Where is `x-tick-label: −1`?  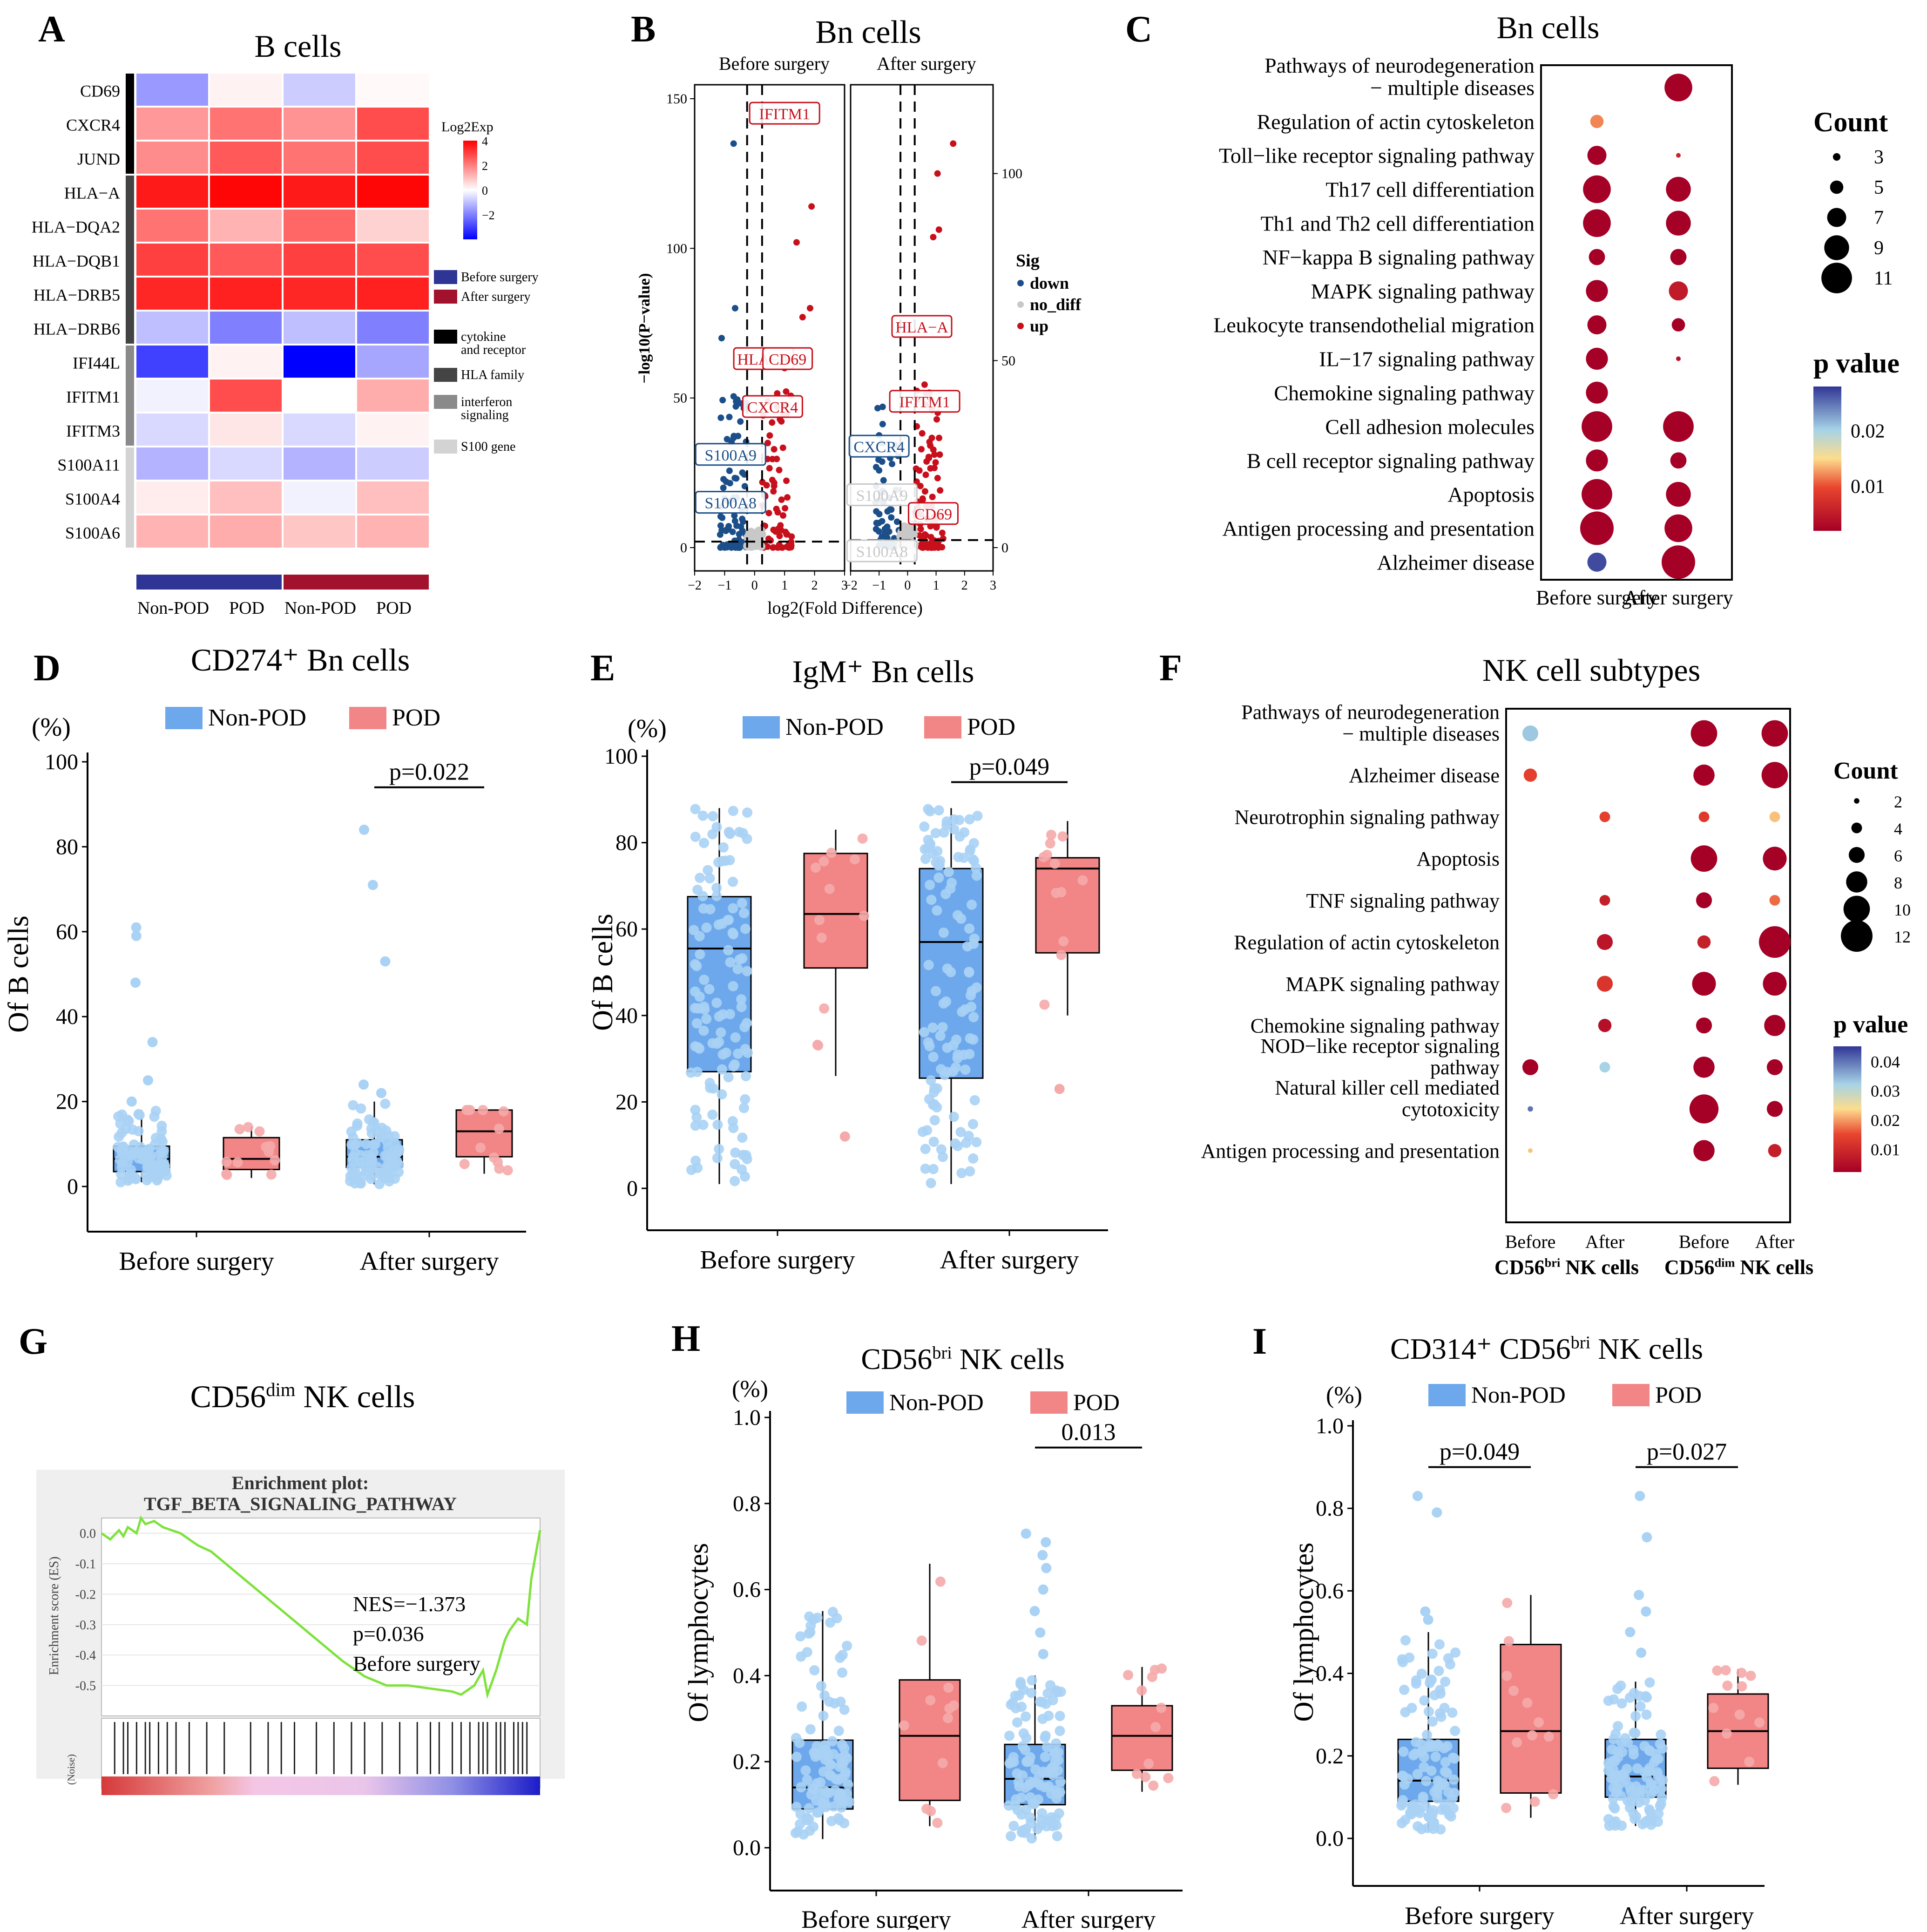
x-tick-label: −1 is located at coordinates (879, 585).